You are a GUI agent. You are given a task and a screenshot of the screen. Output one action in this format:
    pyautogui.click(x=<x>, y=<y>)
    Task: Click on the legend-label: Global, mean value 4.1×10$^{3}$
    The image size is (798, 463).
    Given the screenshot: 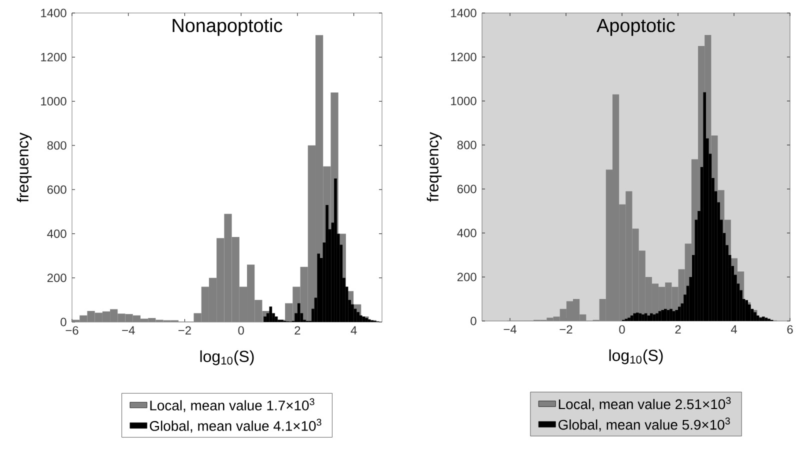 What is the action you would take?
    pyautogui.click(x=236, y=425)
    